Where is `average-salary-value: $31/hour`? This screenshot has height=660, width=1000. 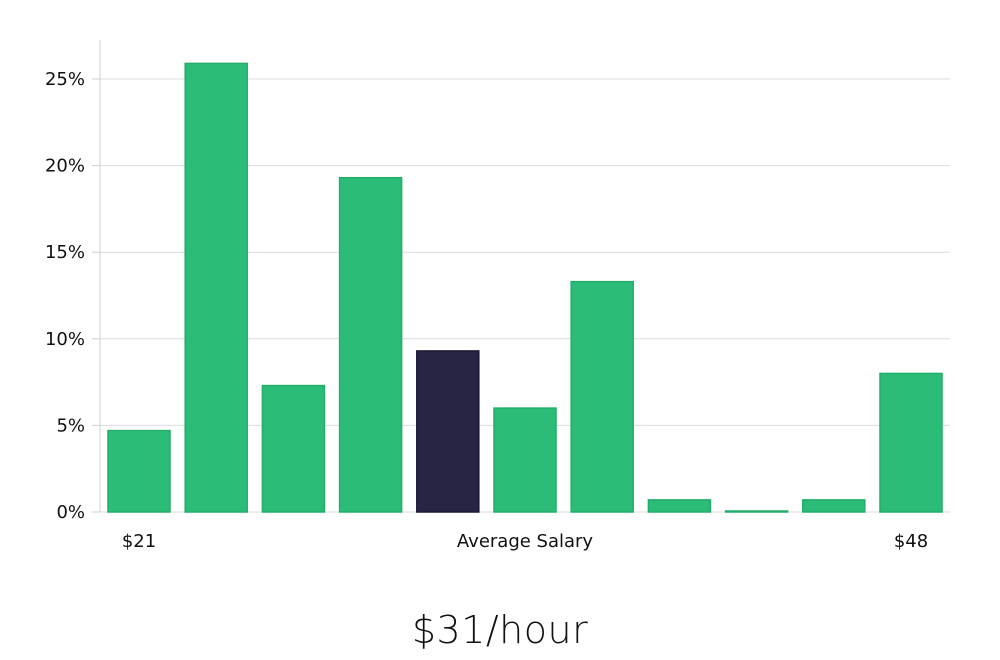 average-salary-value: $31/hour is located at coordinates (500, 630).